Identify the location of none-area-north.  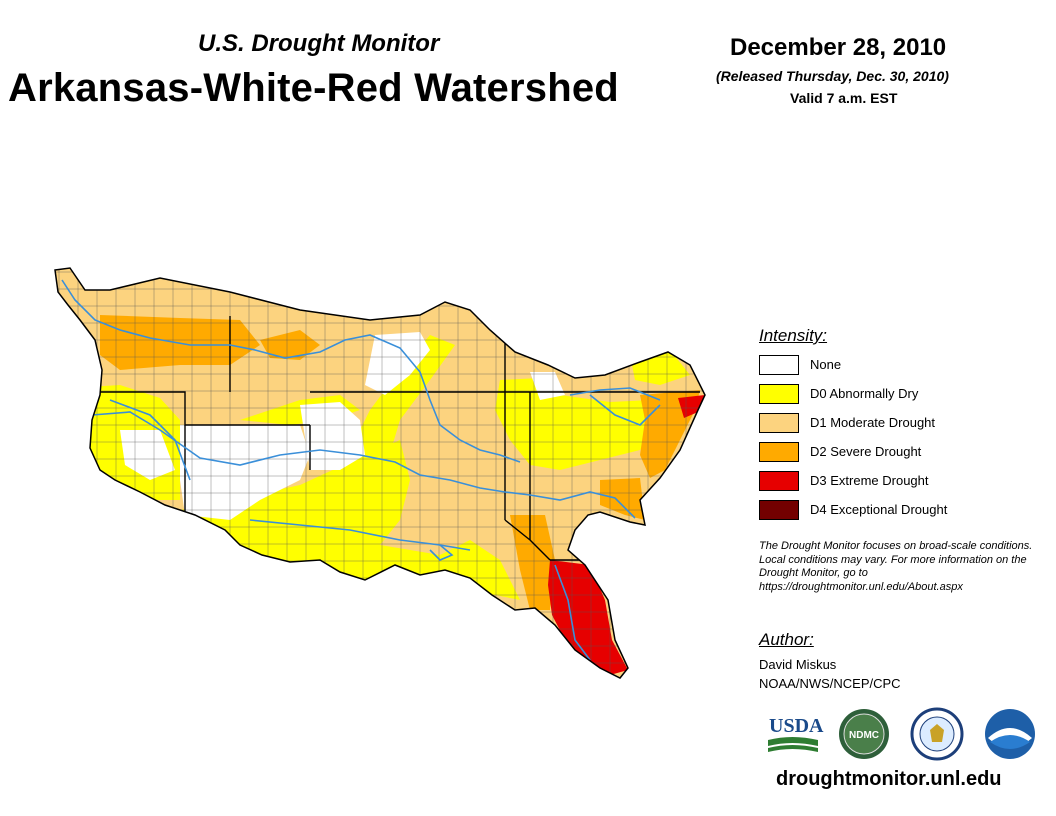
(397, 363).